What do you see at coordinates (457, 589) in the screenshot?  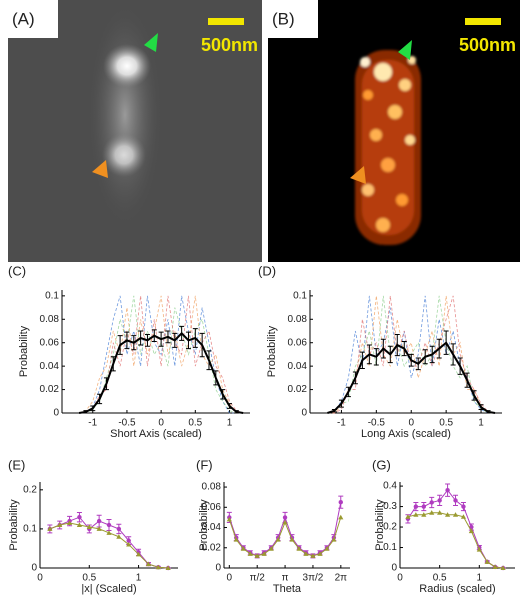 I see `x-axis-label: Radius (scaled)` at bounding box center [457, 589].